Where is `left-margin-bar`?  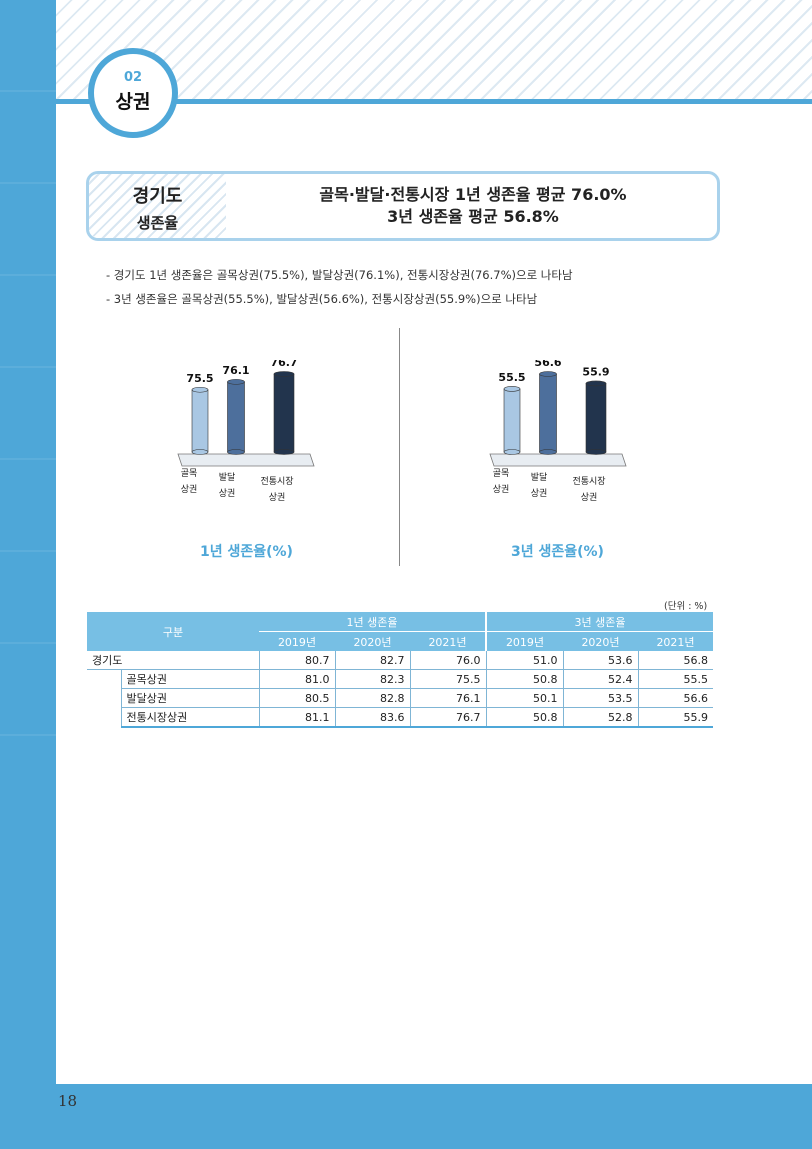
left-margin-bar is located at coordinates (28, 574).